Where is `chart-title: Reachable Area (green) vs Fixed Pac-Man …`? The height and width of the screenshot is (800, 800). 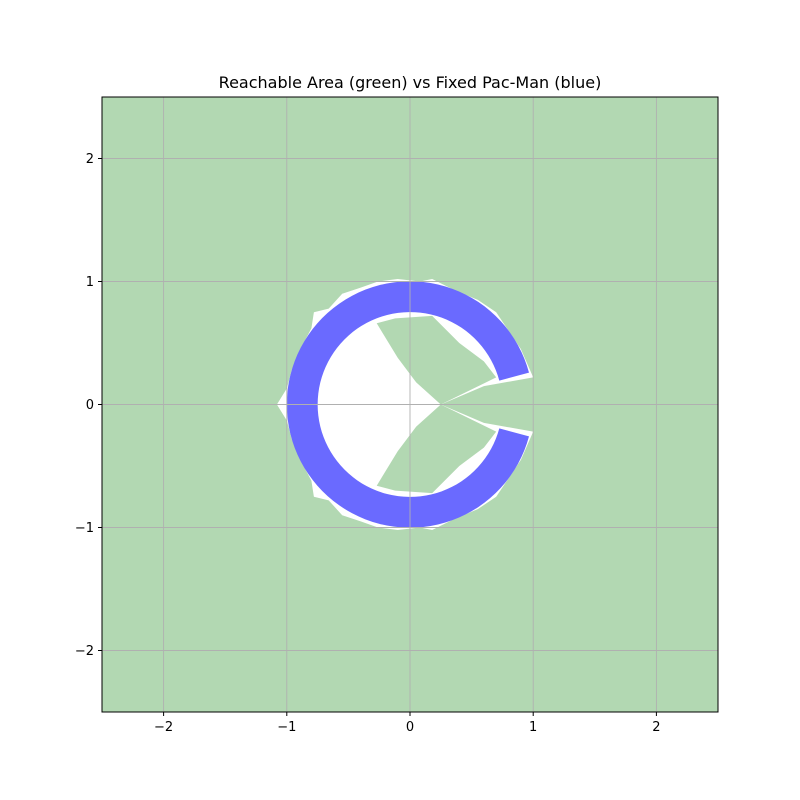
chart-title: Reachable Area (green) vs Fixed Pac-Man … is located at coordinates (410, 82).